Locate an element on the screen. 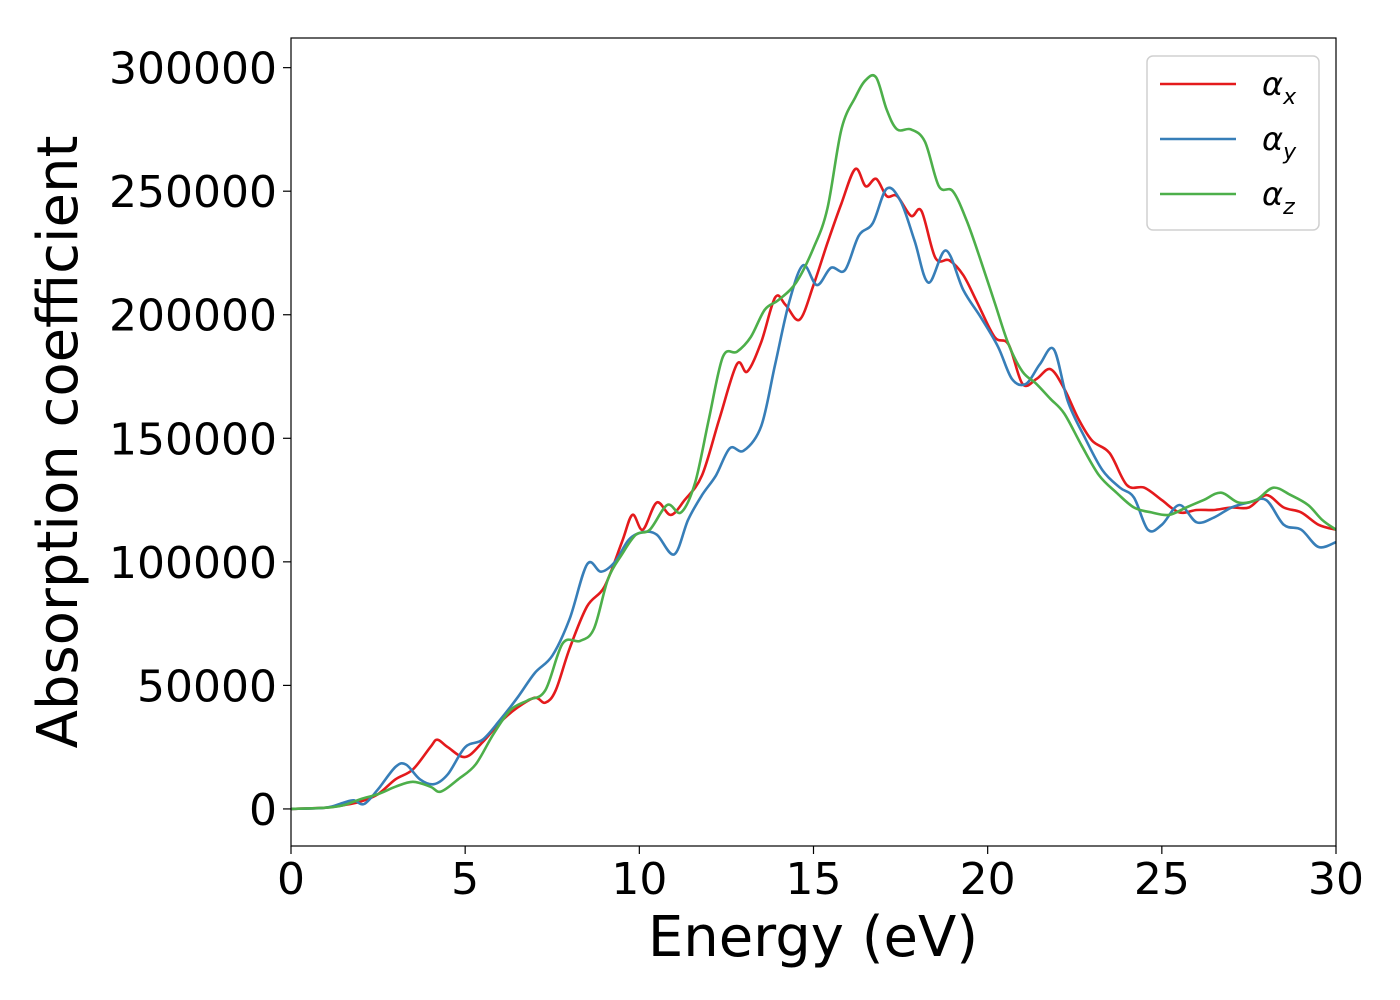 The image size is (1400, 1000). y-tick-label: 300000 is located at coordinates (193, 69).